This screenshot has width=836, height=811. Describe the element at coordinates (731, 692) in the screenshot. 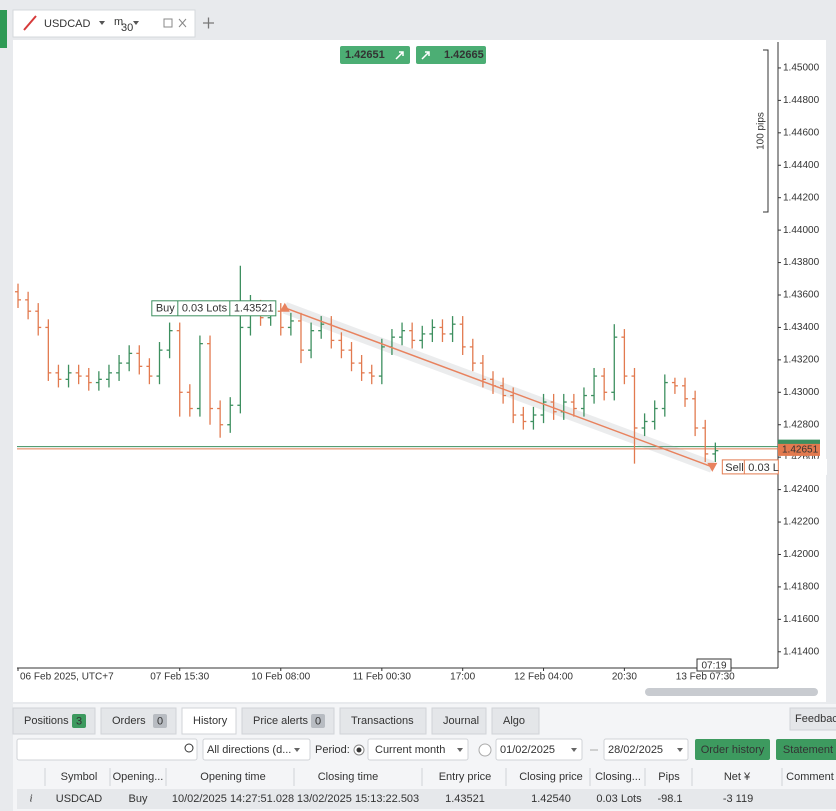

I see `scrollbar-thumb` at that location.